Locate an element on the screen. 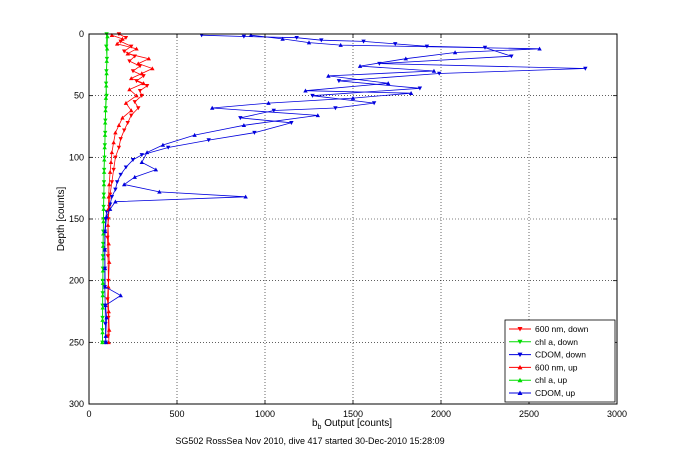 The width and height of the screenshot is (681, 459). legend-item: 600 nm, down is located at coordinates (549, 329).